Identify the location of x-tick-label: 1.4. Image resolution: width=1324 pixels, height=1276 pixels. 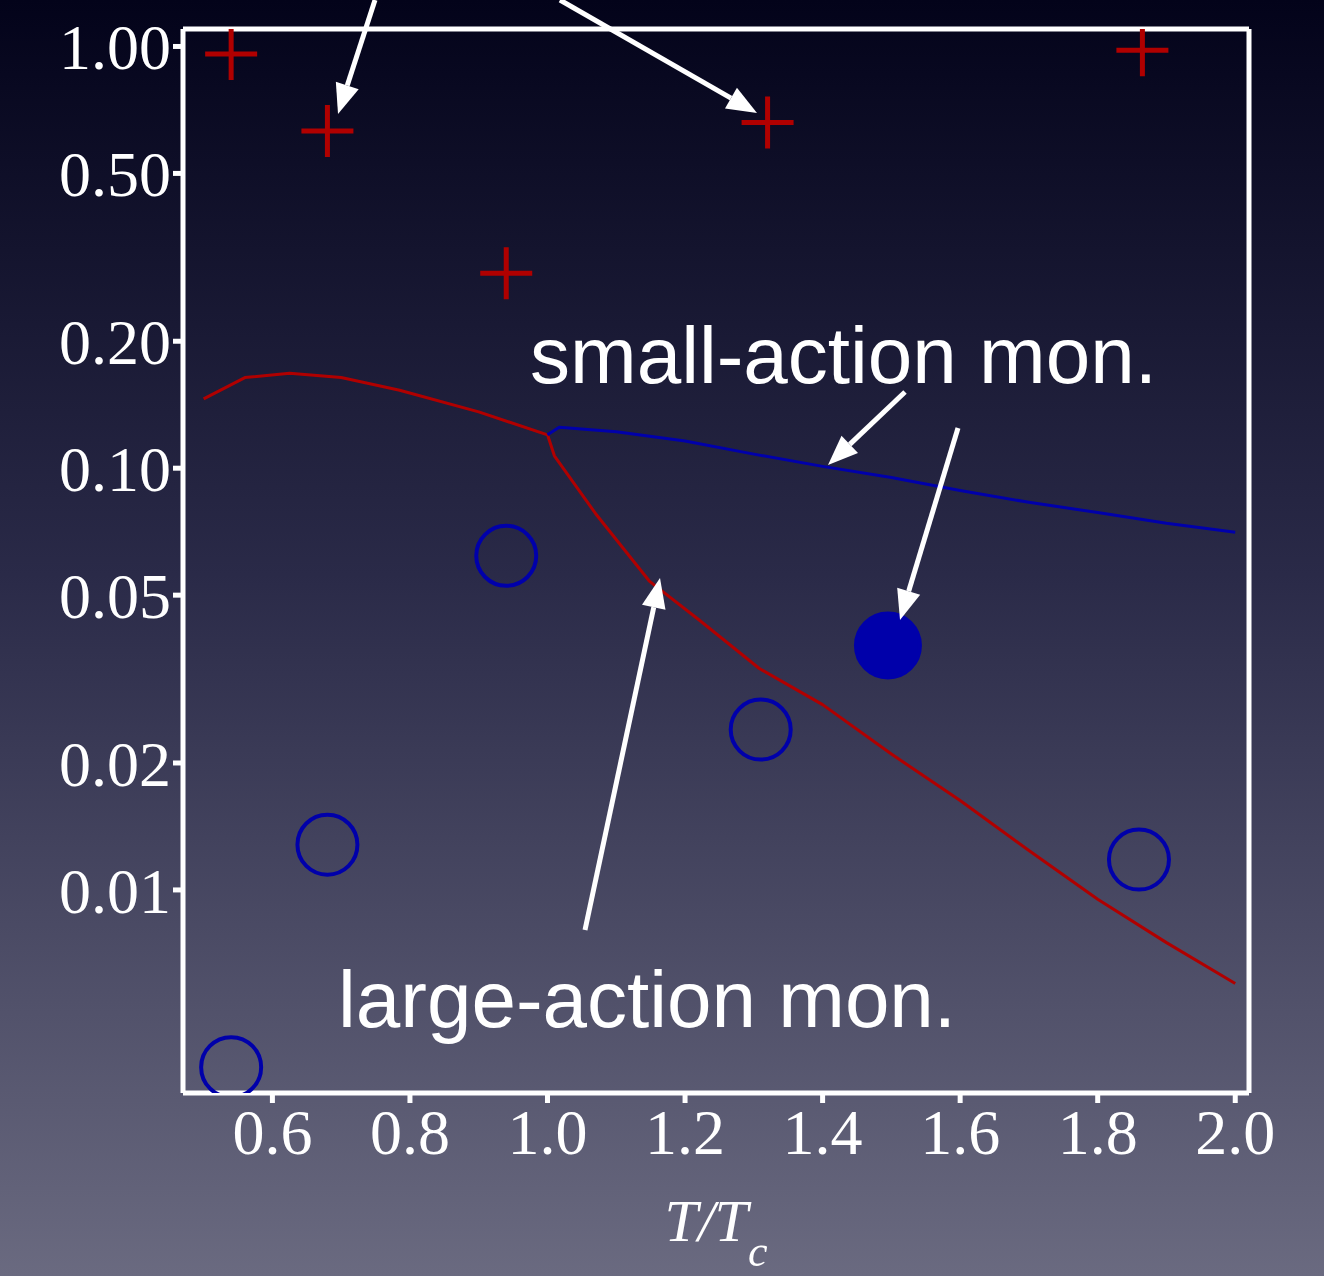
(822, 1133).